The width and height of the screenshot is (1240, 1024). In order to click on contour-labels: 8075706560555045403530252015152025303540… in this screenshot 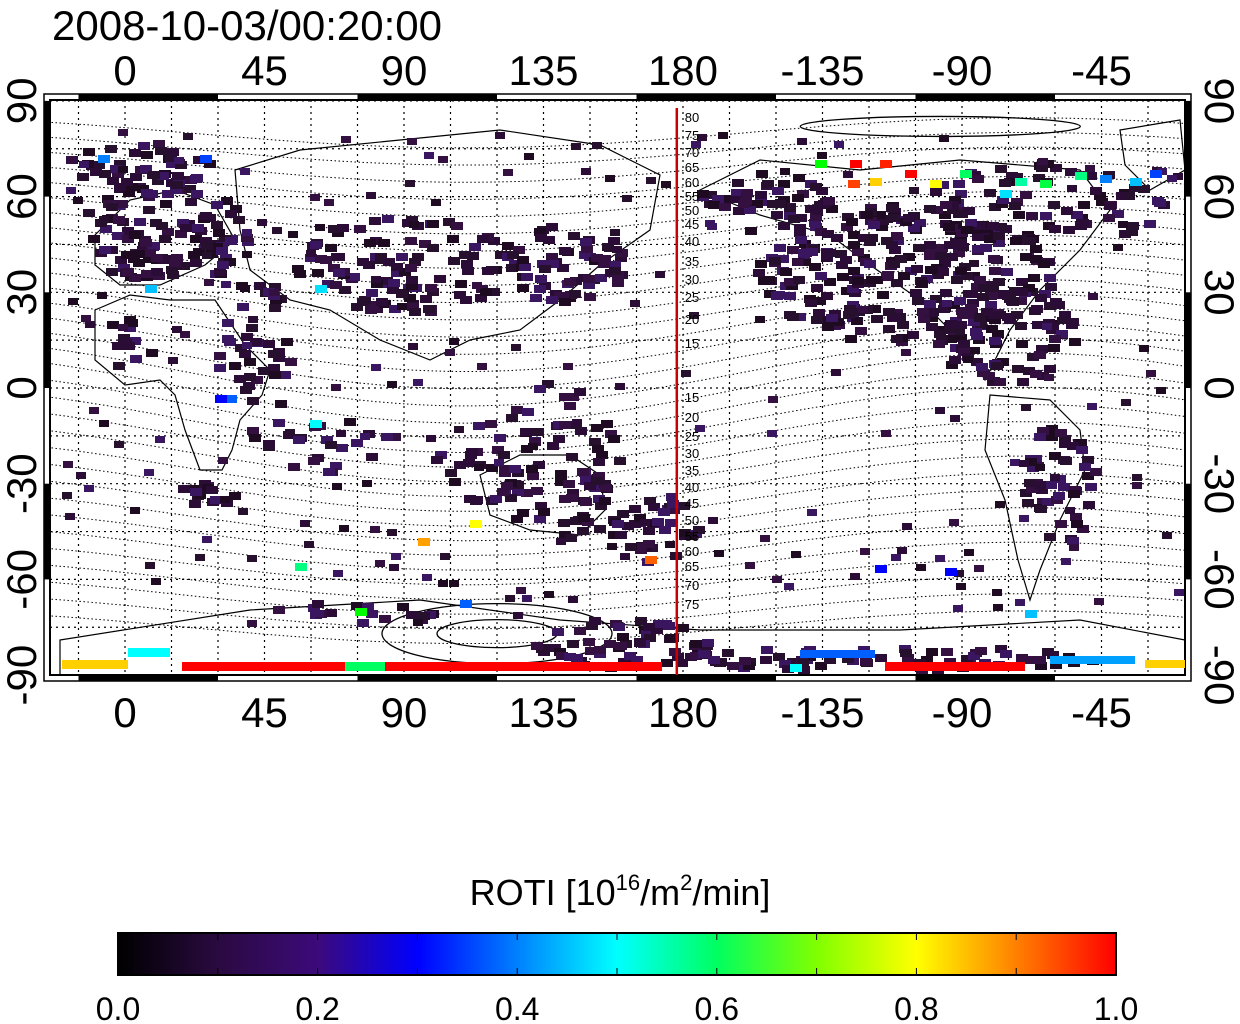, I will do `click(692, 361)`.